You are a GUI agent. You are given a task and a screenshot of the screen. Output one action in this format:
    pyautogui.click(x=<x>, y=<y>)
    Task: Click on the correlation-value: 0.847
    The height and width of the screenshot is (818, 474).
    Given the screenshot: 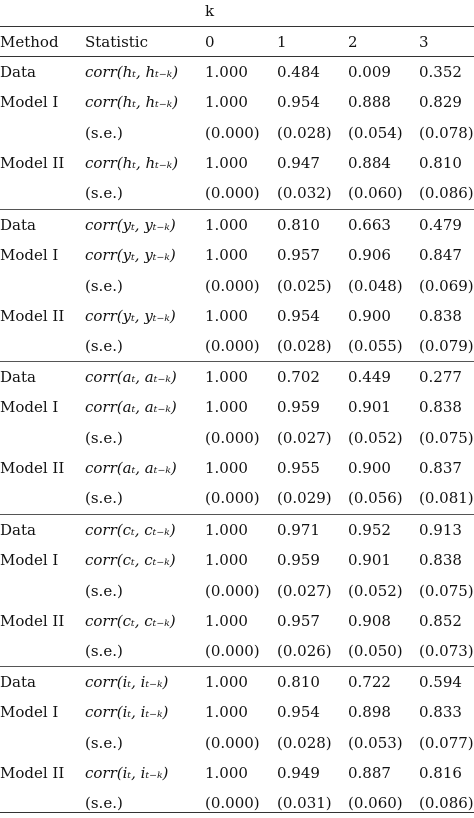 What is the action you would take?
    pyautogui.click(x=440, y=255)
    